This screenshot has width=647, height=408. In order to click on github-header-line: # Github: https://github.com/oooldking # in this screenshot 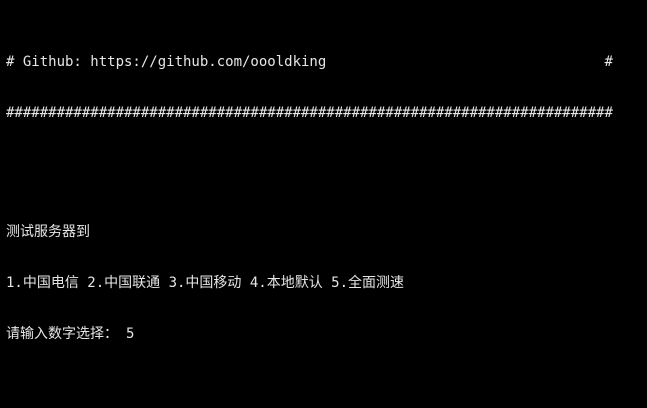, I will do `click(309, 62)`.